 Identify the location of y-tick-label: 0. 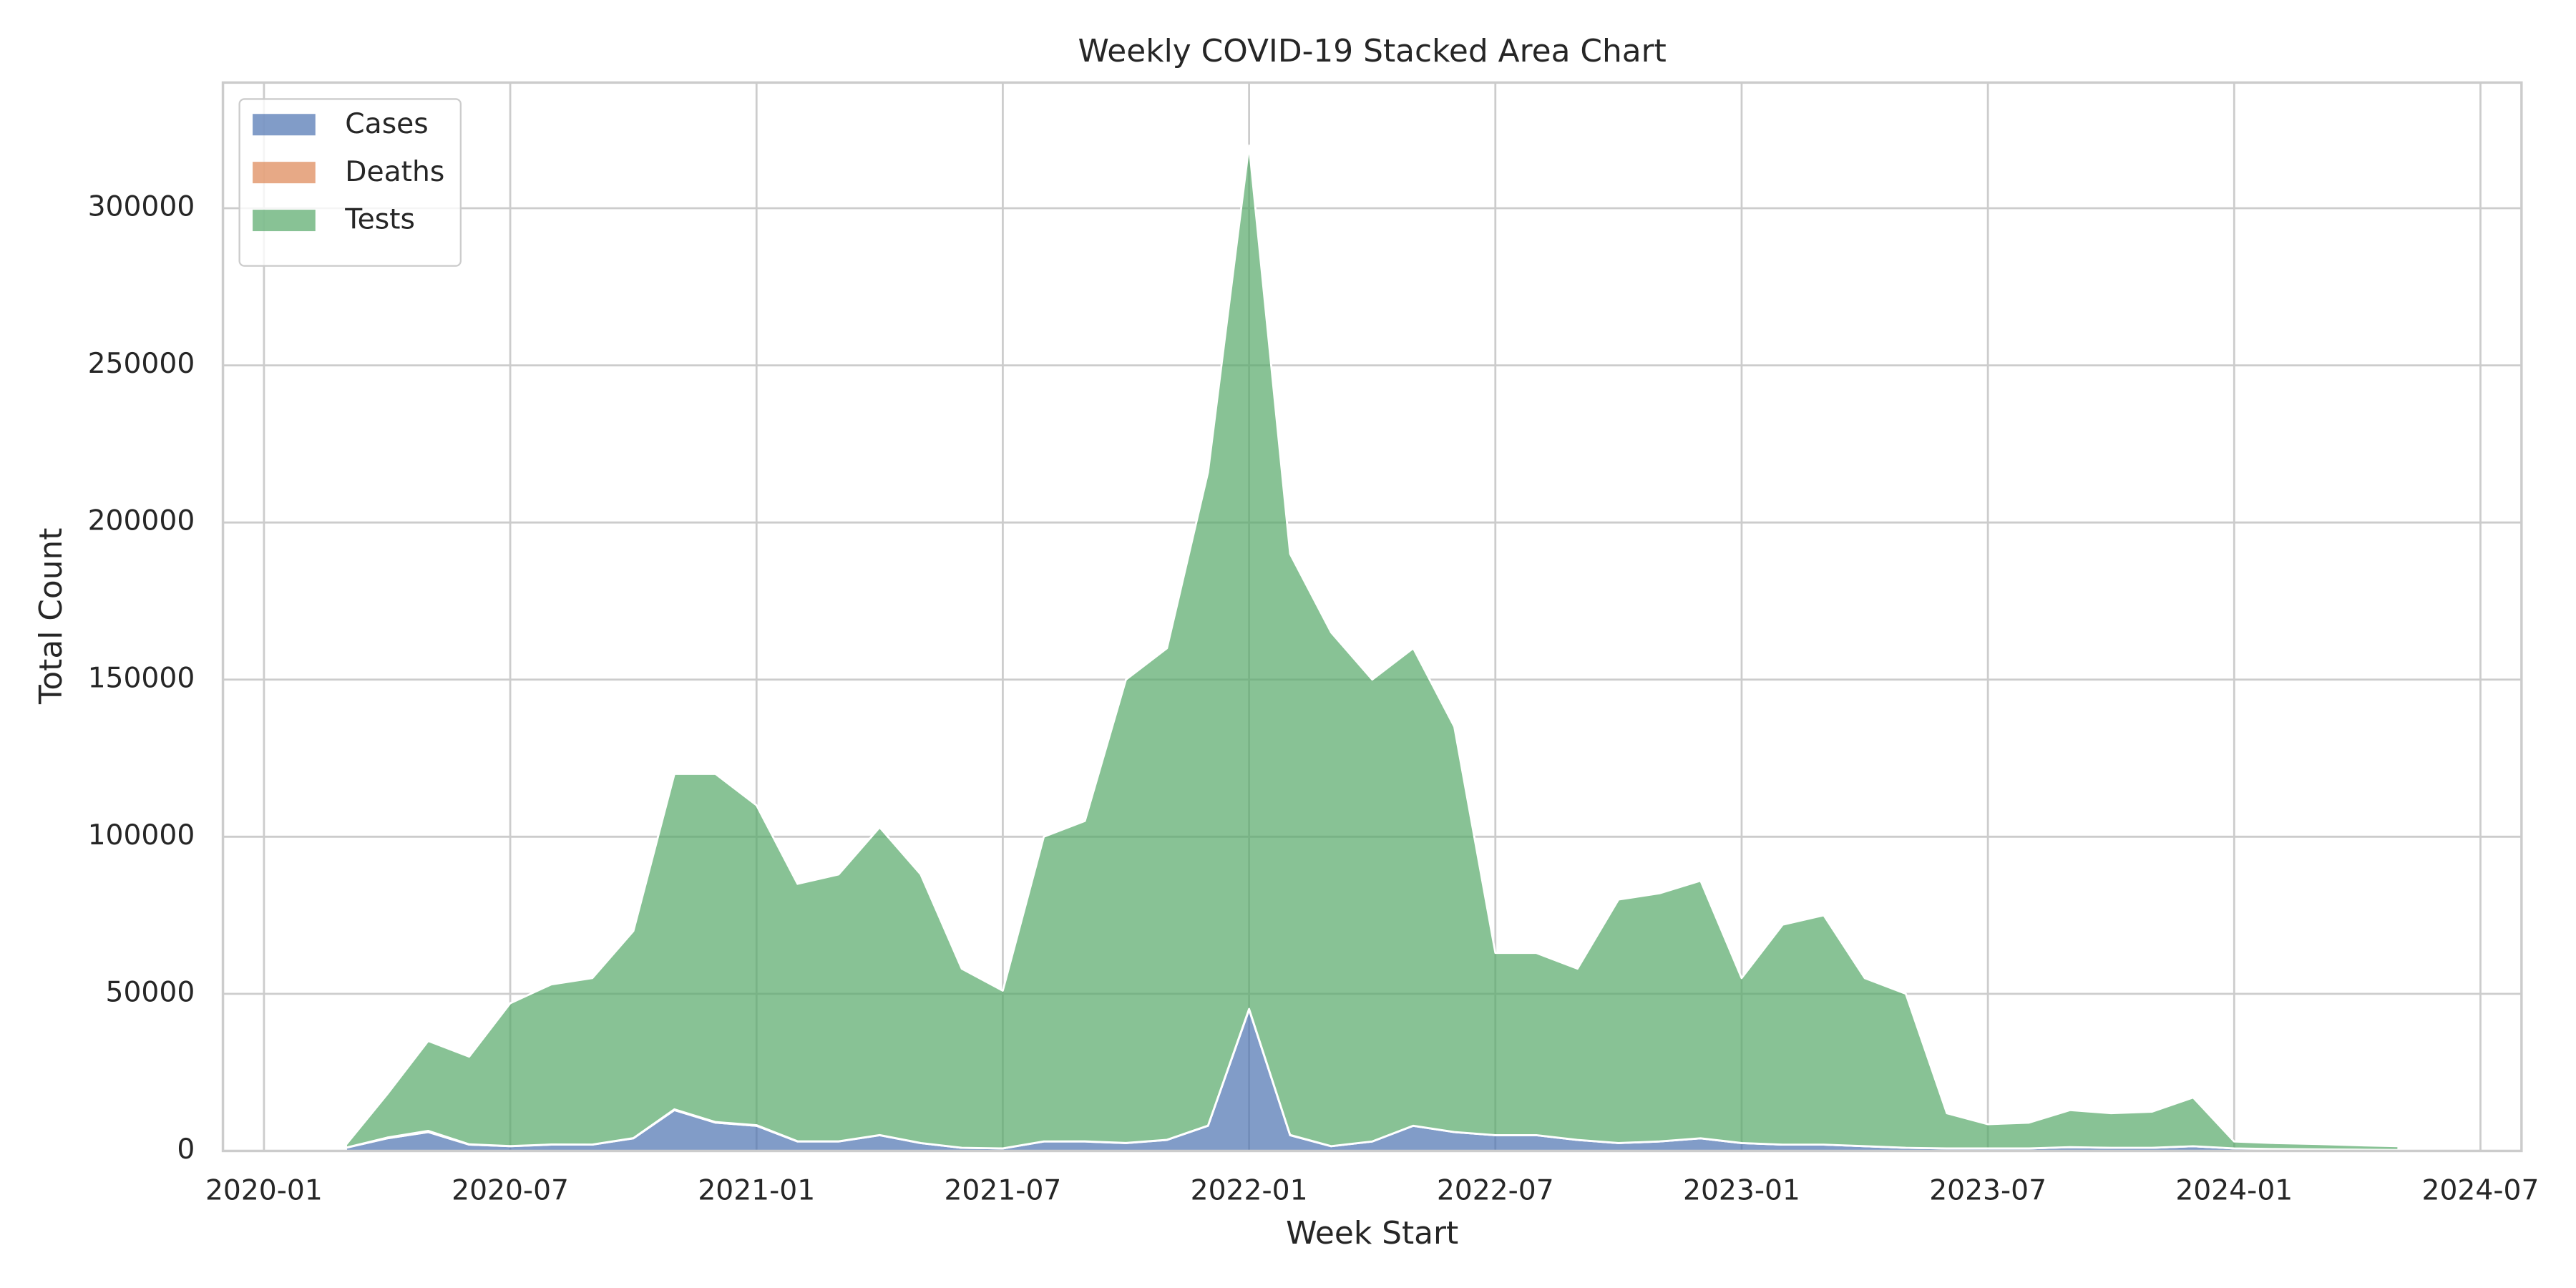
(186, 1149).